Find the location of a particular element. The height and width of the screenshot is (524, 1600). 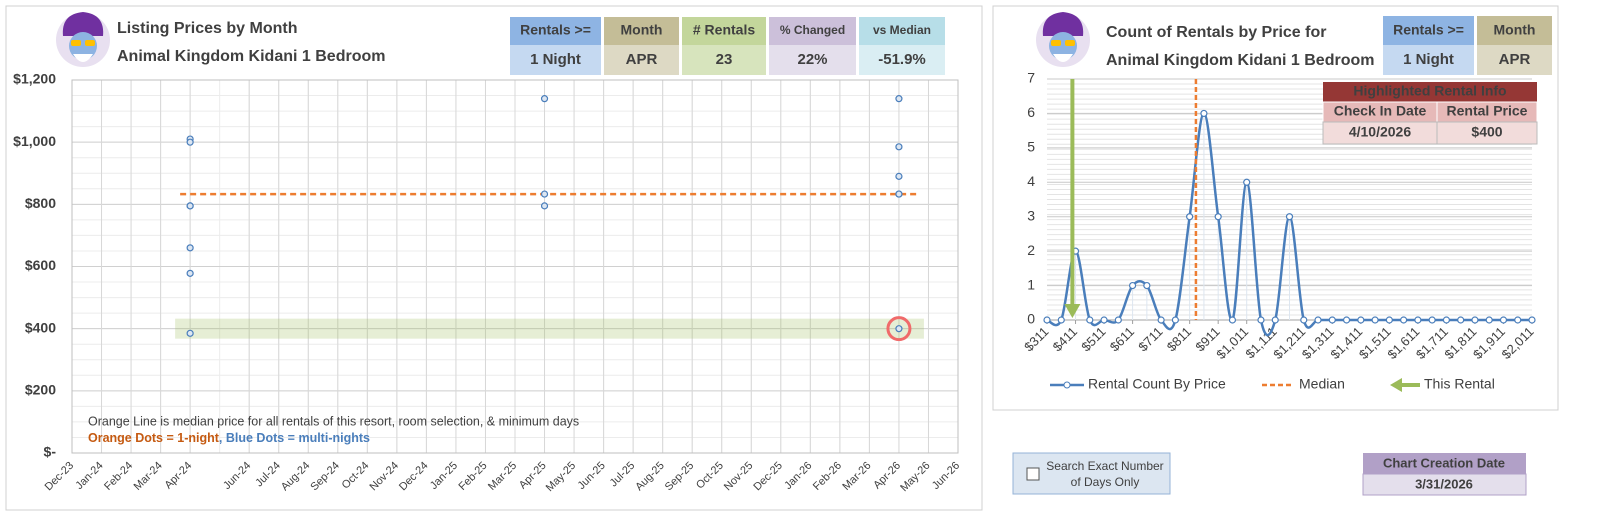

date-header-bg is located at coordinates (1444, 463).